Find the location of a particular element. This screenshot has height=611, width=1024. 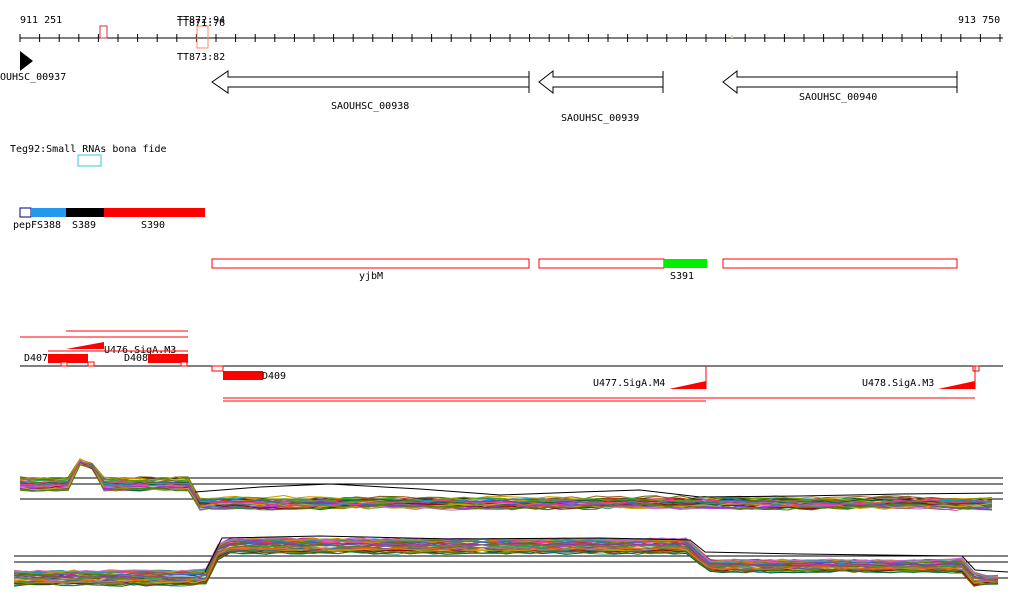

ruler-ticks is located at coordinates (510, 38).